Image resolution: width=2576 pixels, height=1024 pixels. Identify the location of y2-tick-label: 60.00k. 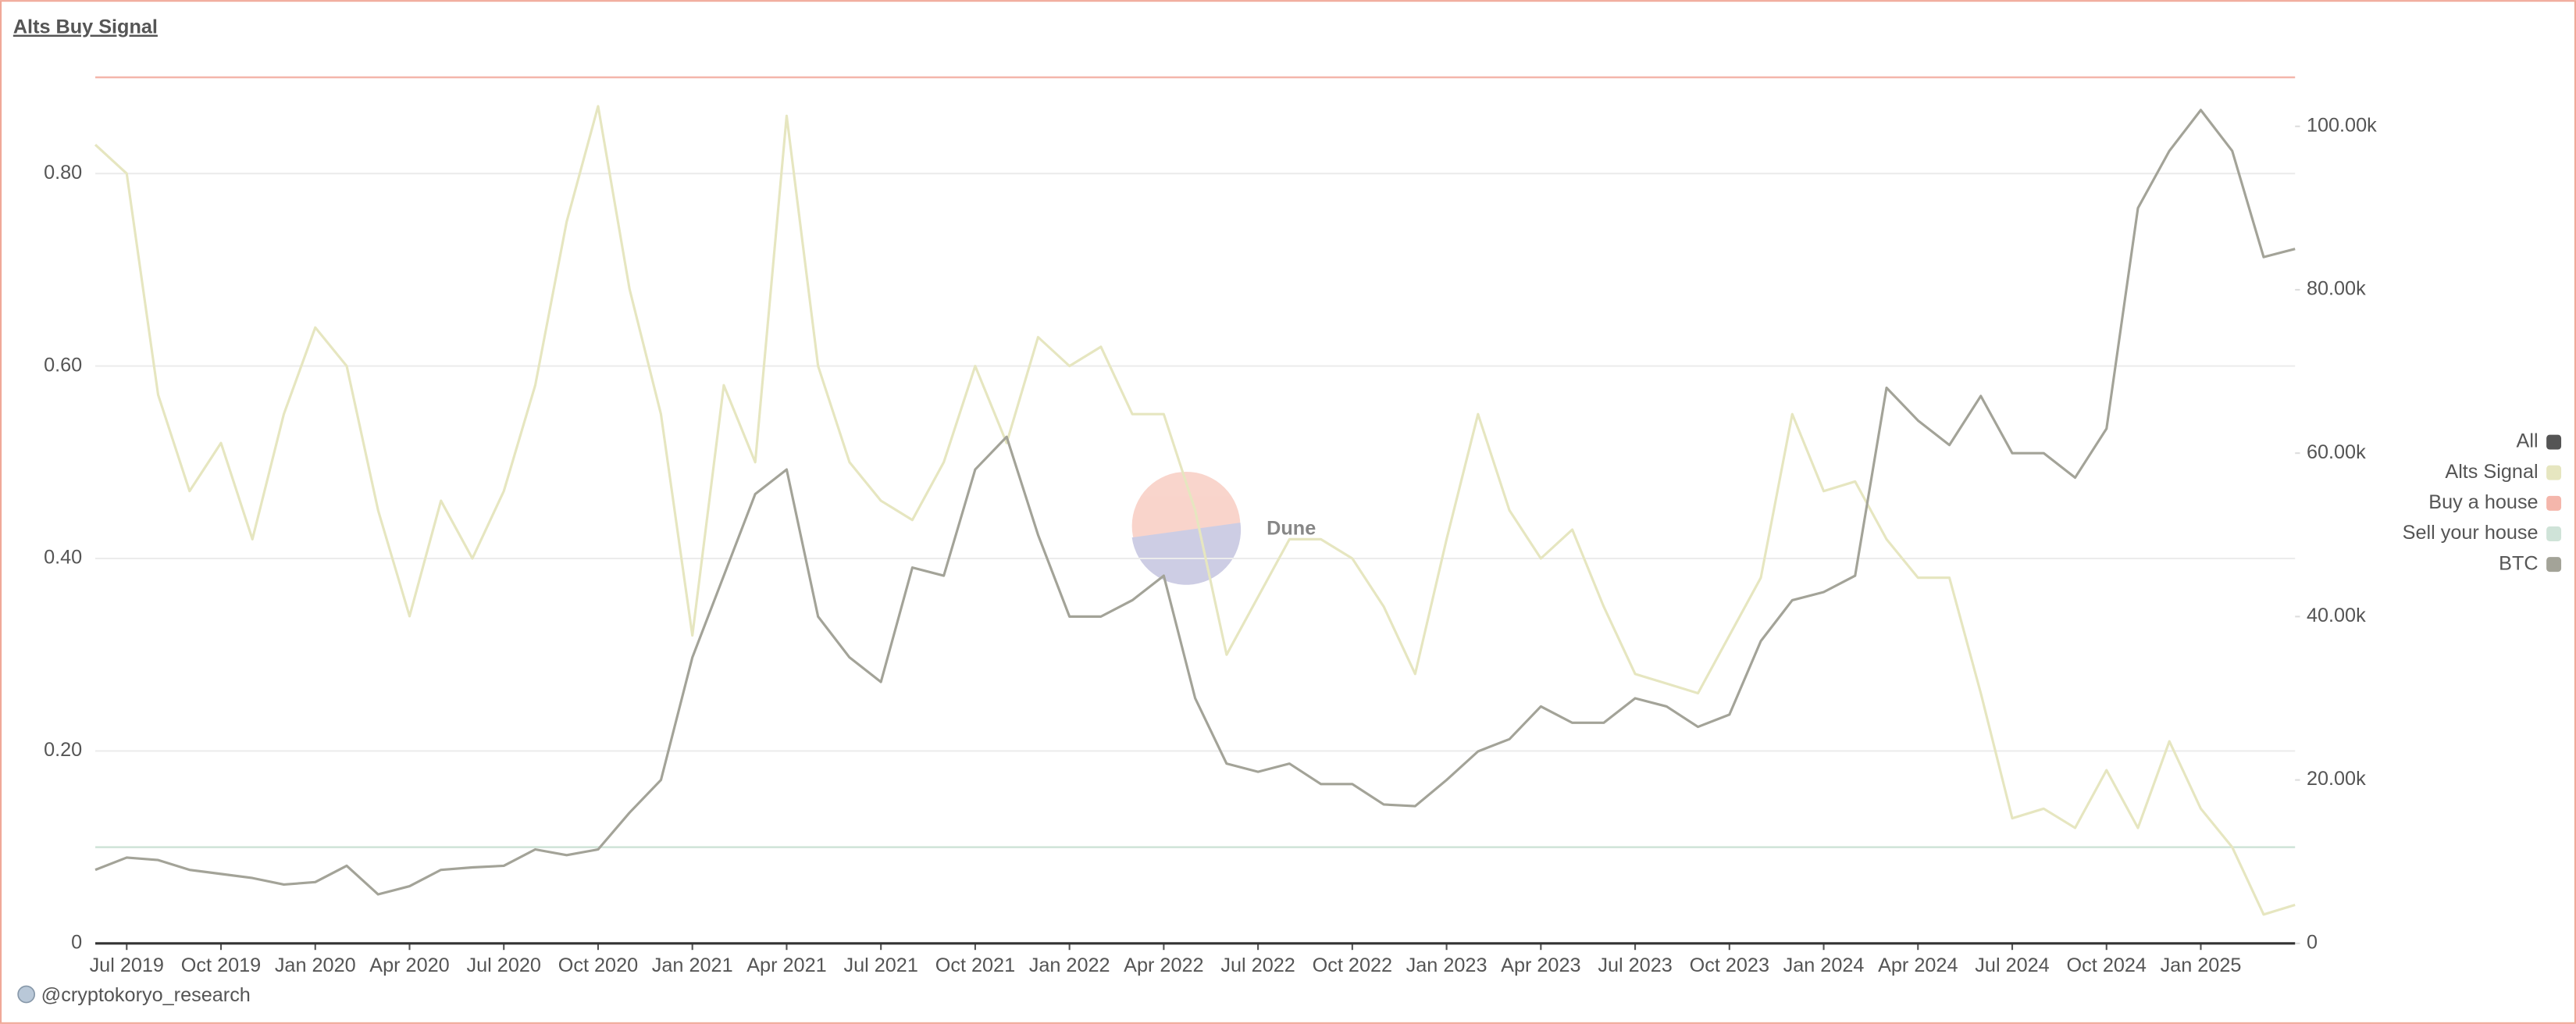
(2336, 452).